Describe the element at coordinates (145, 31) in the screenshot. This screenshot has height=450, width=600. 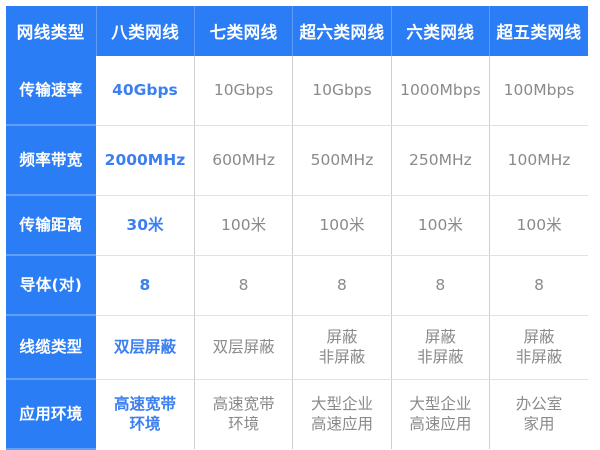
I see `header-cell-cat8: 八类网线` at that location.